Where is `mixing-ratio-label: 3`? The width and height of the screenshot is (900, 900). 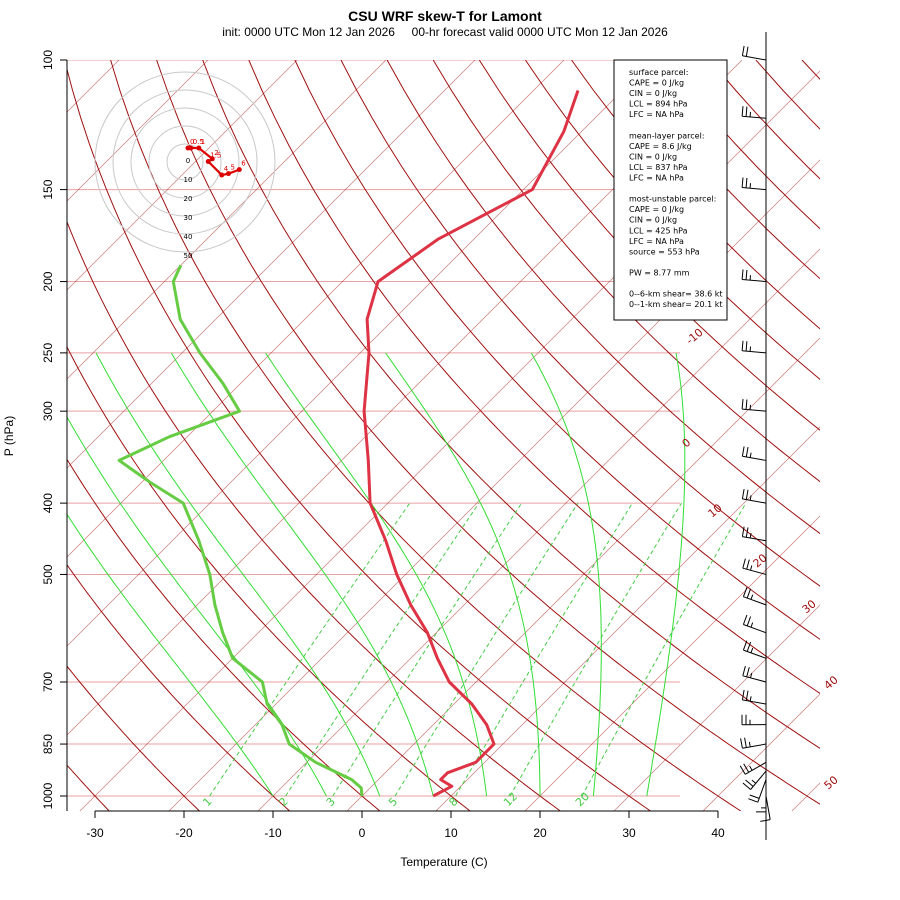
mixing-ratio-label: 3 is located at coordinates (331, 802).